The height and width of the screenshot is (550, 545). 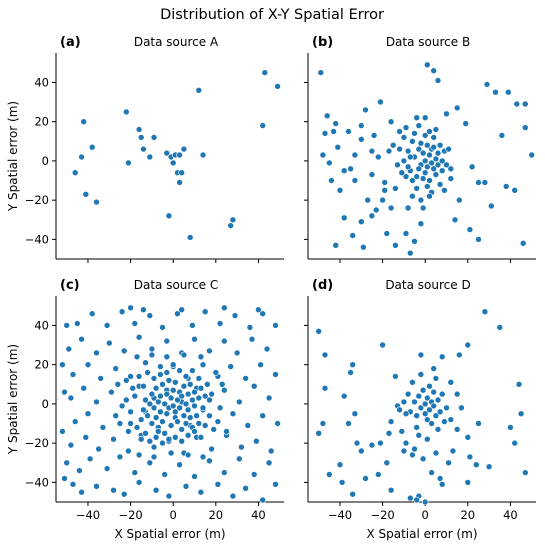 What do you see at coordinates (37, 200) in the screenshot?
I see `y-tick-label: −20` at bounding box center [37, 200].